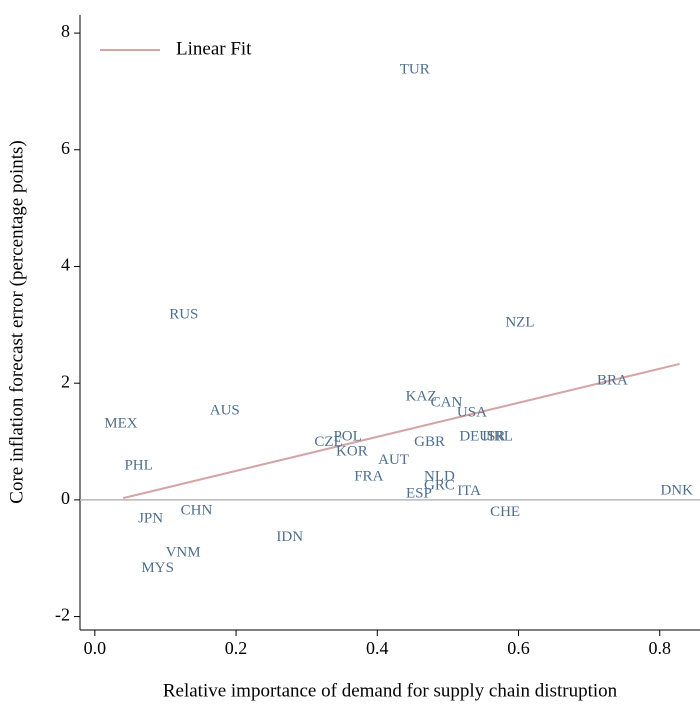 The height and width of the screenshot is (704, 700). I want to click on point-label: USA, so click(472, 412).